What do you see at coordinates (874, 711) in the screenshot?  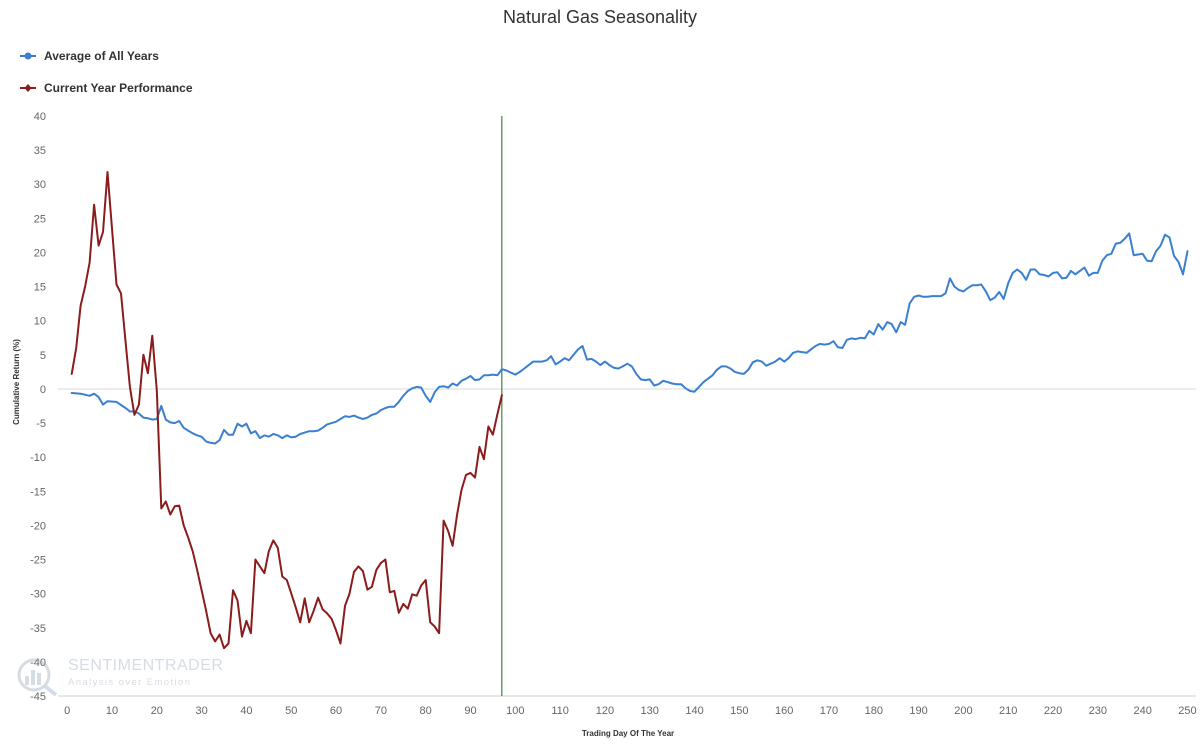 I see `x-tick-label: 180` at bounding box center [874, 711].